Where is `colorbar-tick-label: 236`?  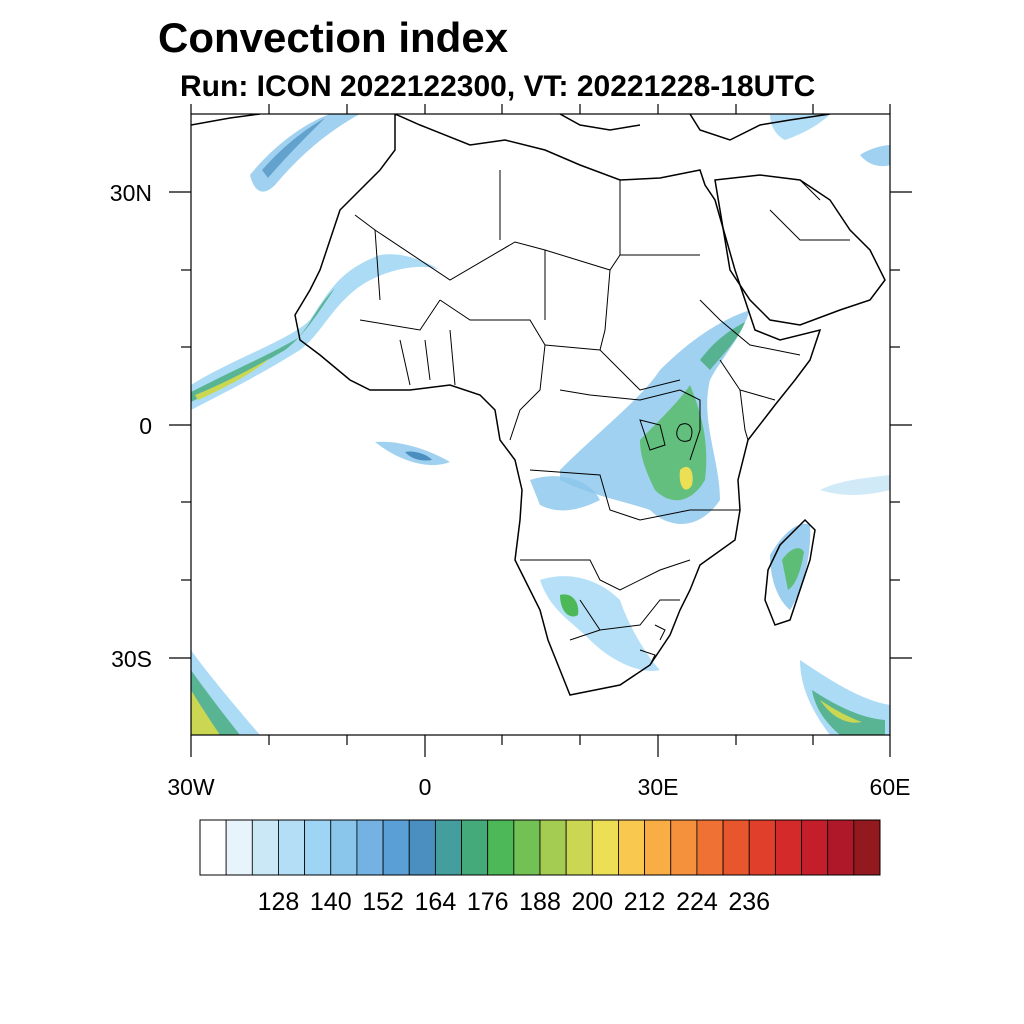
colorbar-tick-label: 236 is located at coordinates (749, 902).